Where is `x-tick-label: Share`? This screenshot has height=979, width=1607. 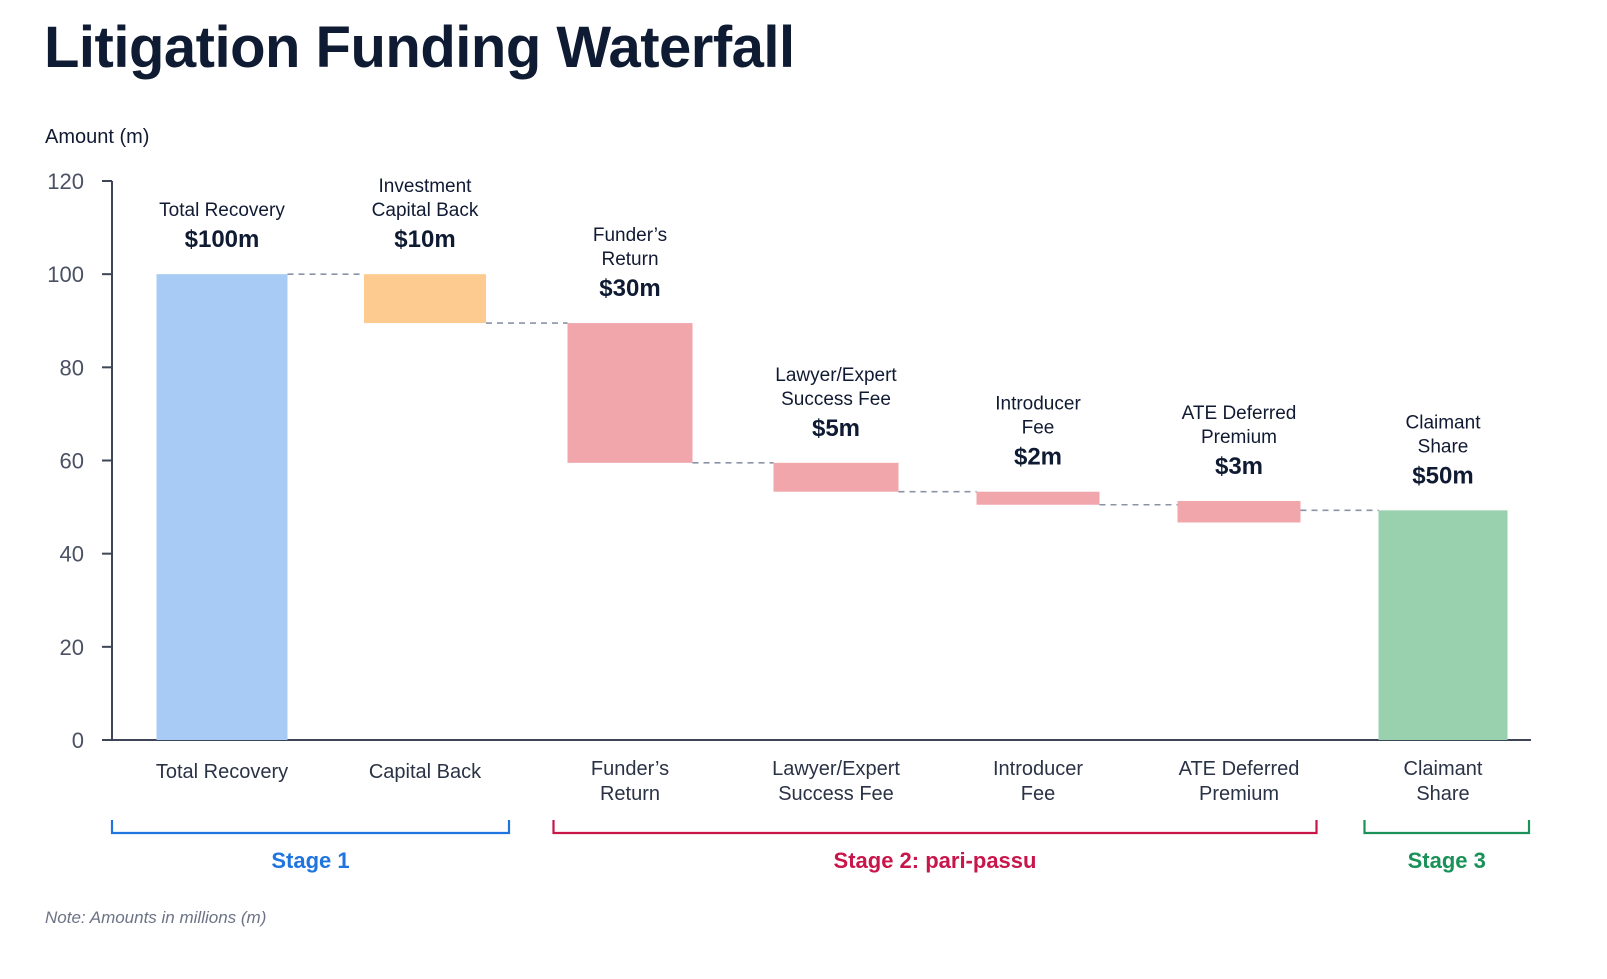 x-tick-label: Share is located at coordinates (1442, 794).